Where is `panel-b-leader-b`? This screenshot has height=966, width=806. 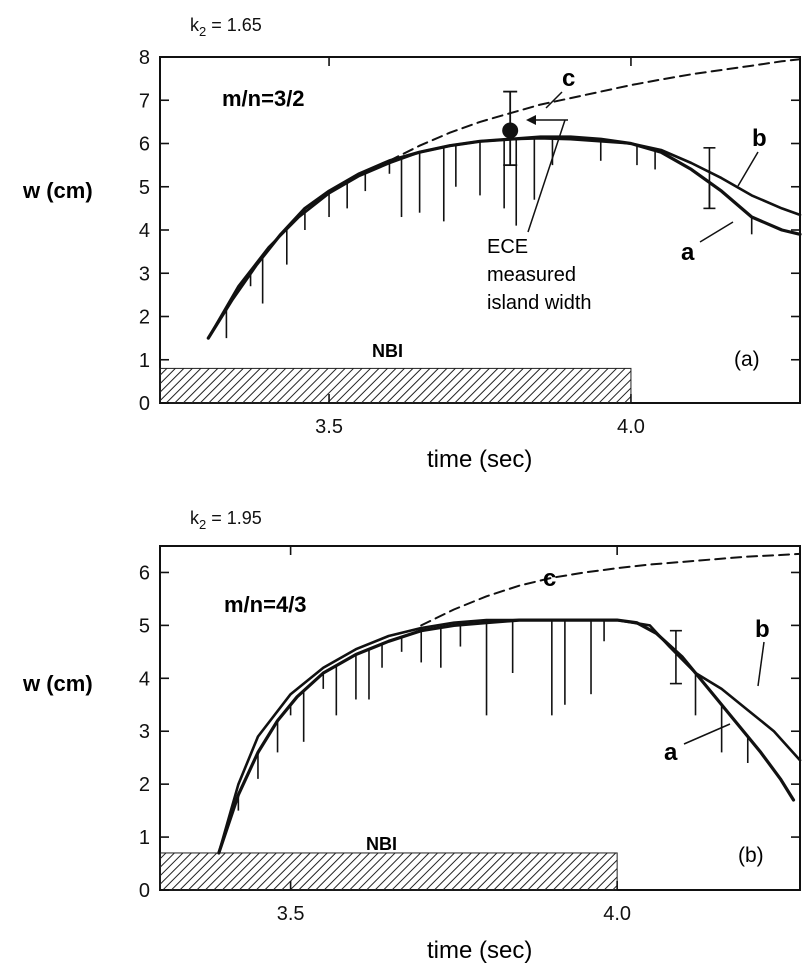
panel-b-leader-b is located at coordinates (761, 664).